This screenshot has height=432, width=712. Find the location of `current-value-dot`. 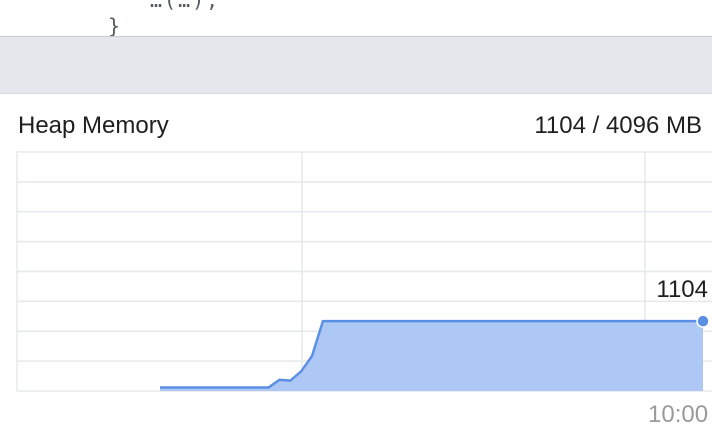

current-value-dot is located at coordinates (703, 321).